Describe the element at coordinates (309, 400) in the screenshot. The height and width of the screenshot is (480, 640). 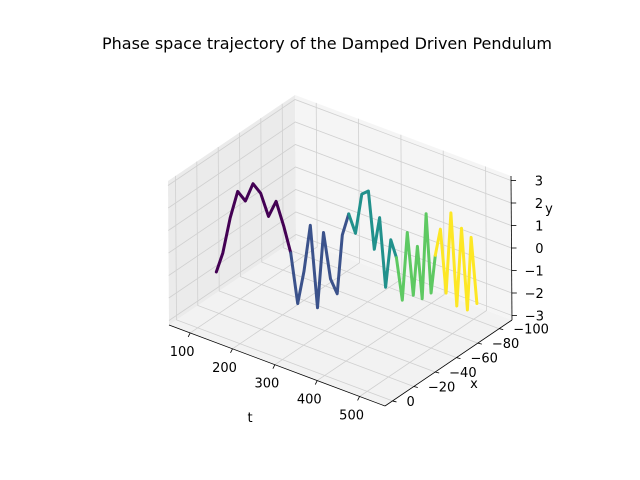
I see `t-tick-label: 400` at that location.